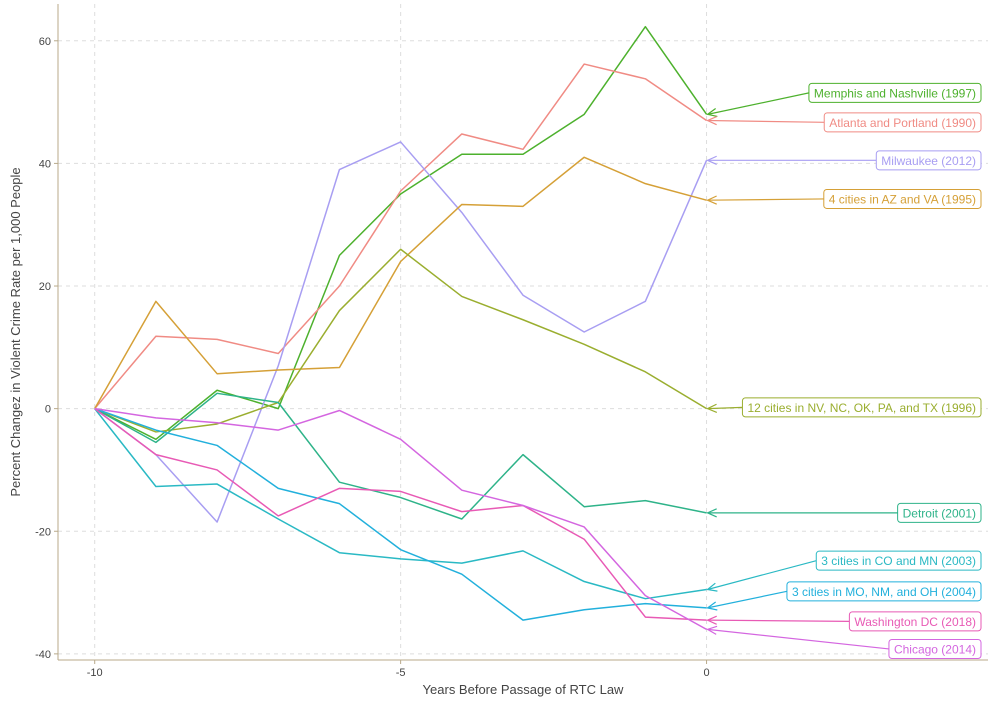  Describe the element at coordinates (844, 160) in the screenshot. I see `series-annotation: Milwaukee (2012)` at that location.